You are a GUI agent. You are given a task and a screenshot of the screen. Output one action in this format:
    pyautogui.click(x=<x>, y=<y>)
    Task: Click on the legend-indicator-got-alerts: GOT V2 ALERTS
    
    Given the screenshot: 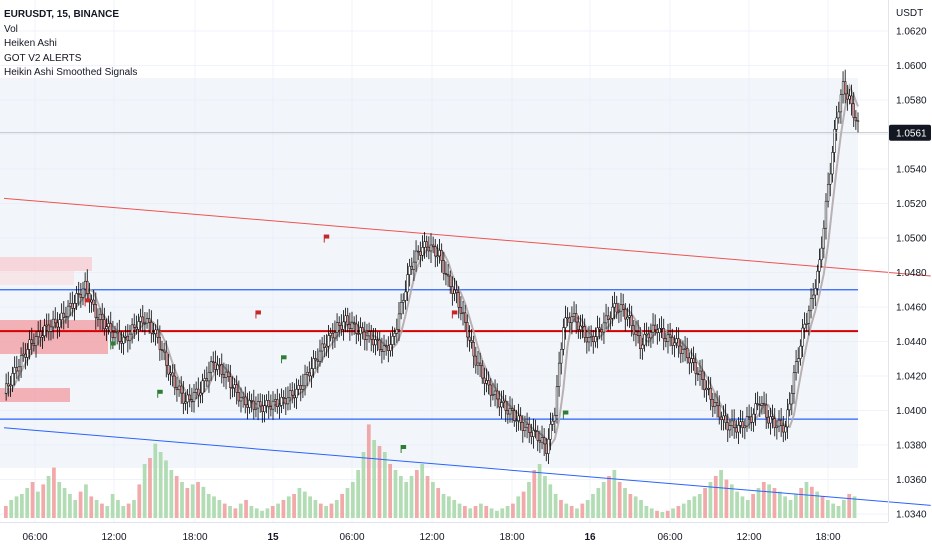 What is the action you would take?
    pyautogui.click(x=43, y=58)
    